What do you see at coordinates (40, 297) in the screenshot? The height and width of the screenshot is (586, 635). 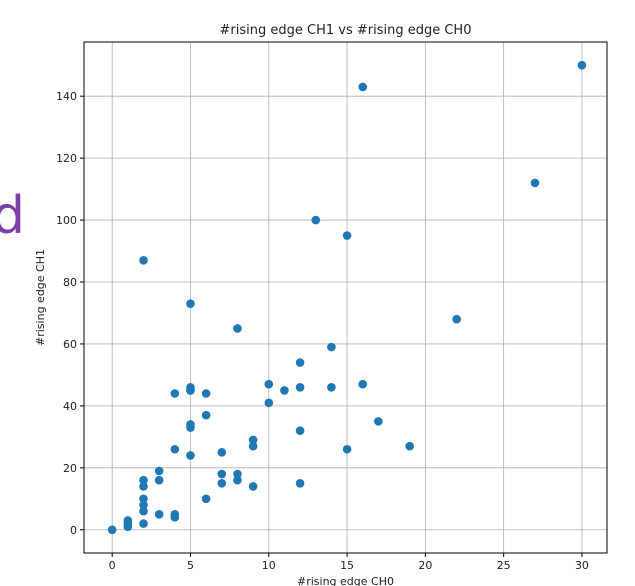 I see `y-axis-label: #rising edge CH1` at bounding box center [40, 297].